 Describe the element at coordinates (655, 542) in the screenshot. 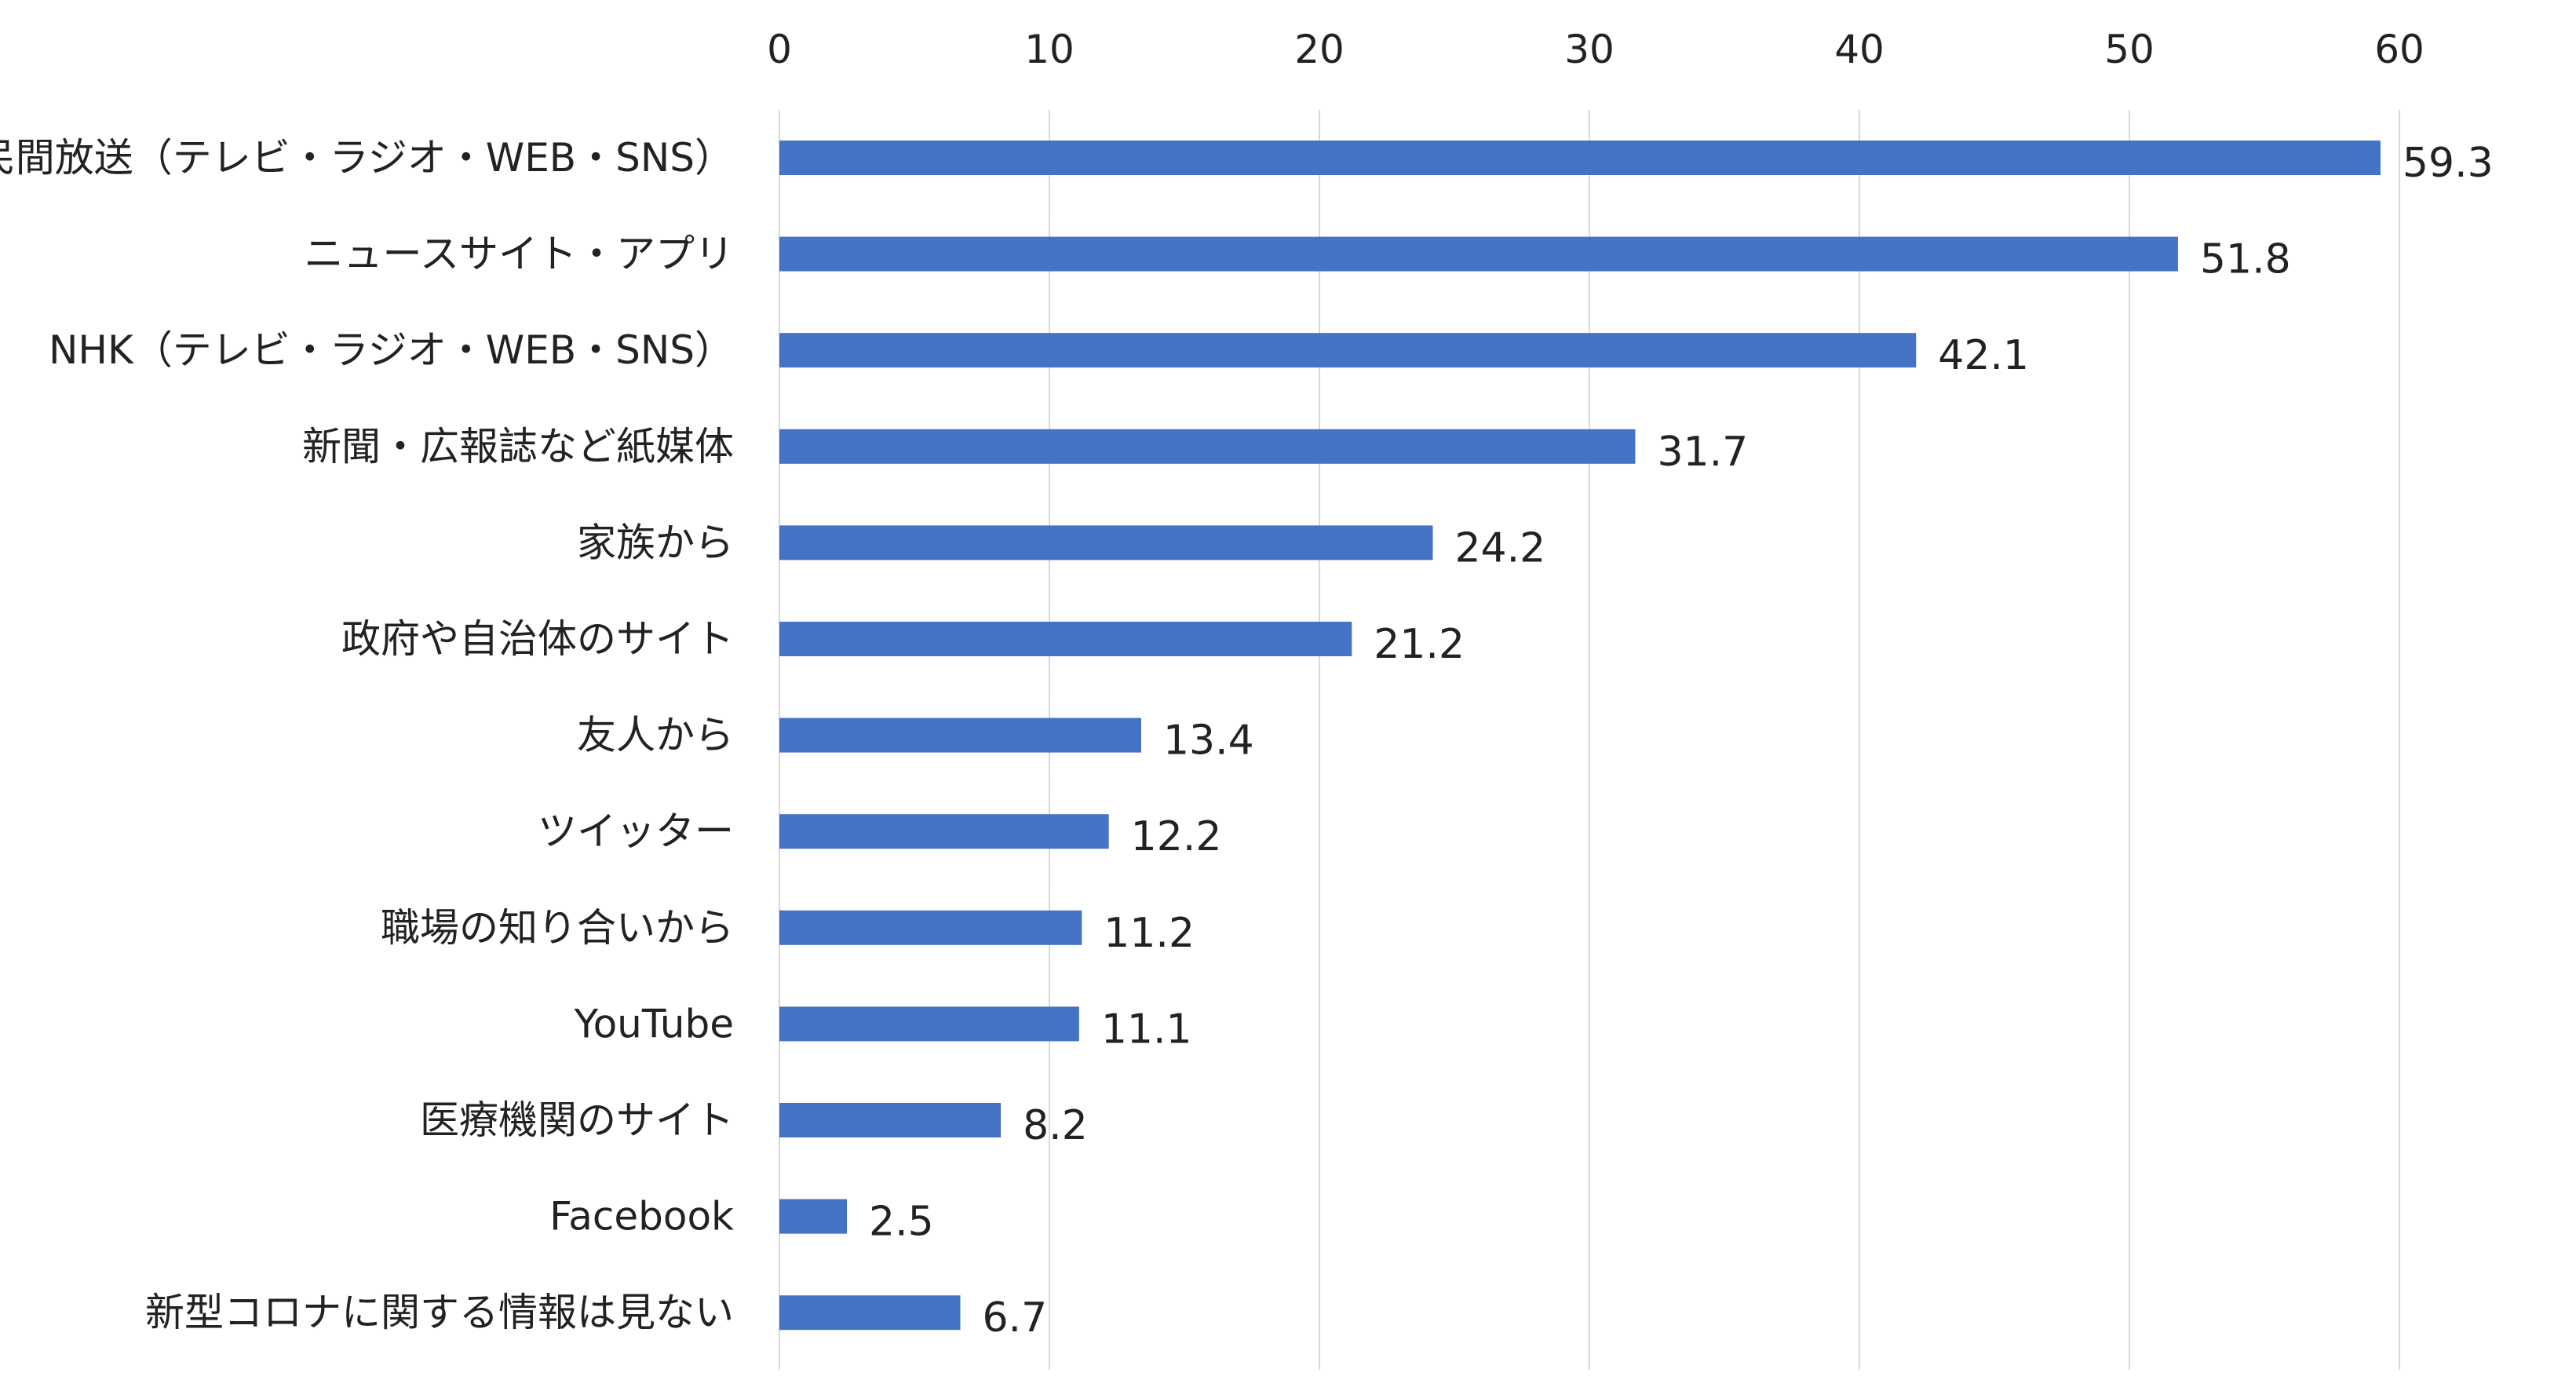

I see `category-label: 家族から` at that location.